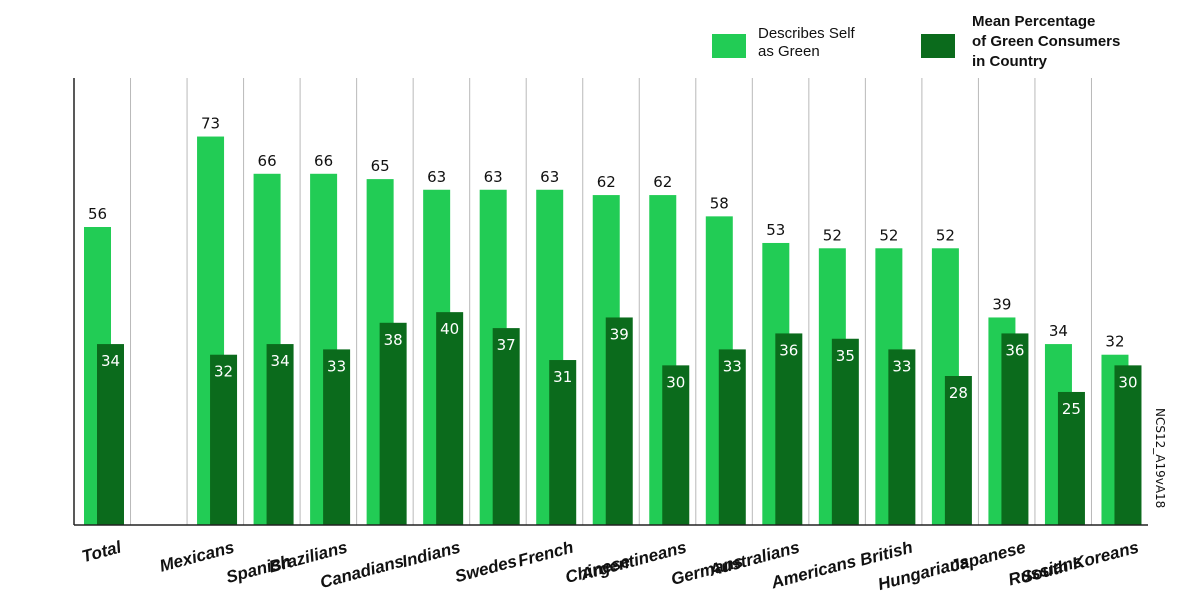 This screenshot has width=1180, height=613. Describe the element at coordinates (431, 555) in the screenshot. I see `category-label: Indians` at that location.